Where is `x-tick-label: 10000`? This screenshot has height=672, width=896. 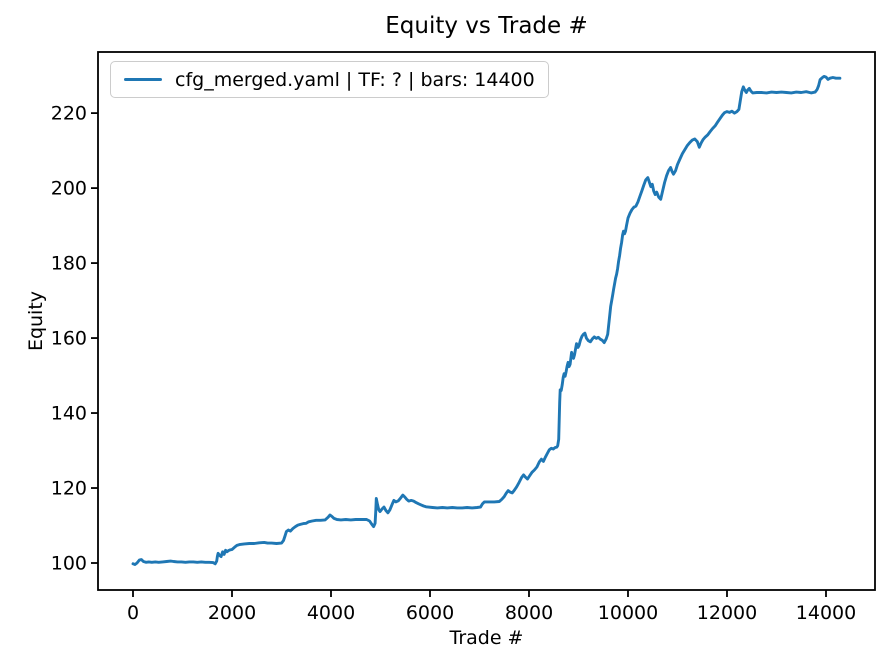 x-tick-label: 10000 is located at coordinates (628, 613).